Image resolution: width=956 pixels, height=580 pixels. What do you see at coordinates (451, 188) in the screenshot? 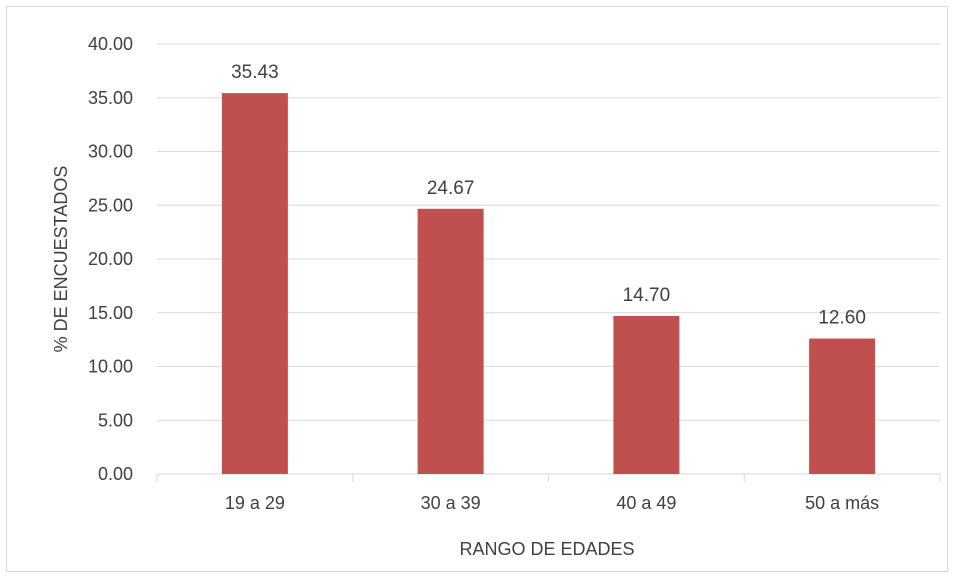
I see `data-label: 24.67` at bounding box center [451, 188].